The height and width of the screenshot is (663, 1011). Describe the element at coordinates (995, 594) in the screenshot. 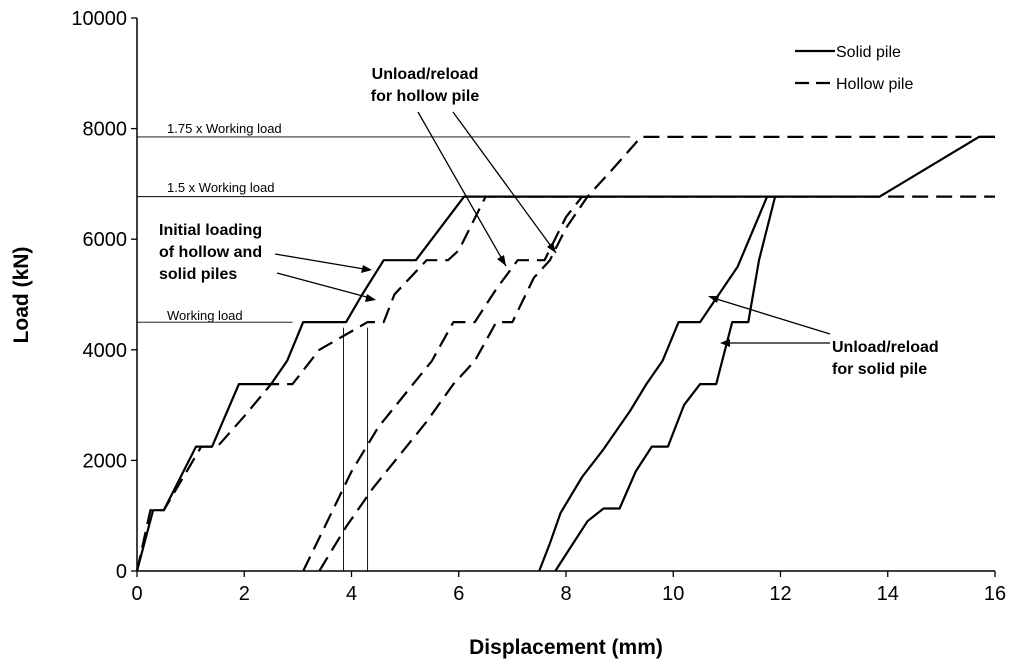

I see `x-tick-label-8: 16` at that location.